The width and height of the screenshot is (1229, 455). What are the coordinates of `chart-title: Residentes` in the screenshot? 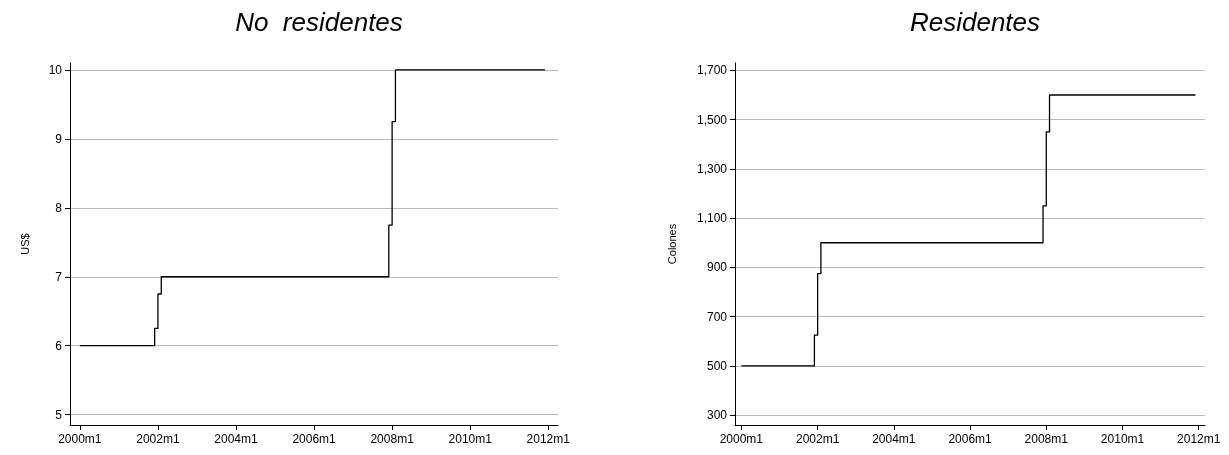 It's located at (975, 22).